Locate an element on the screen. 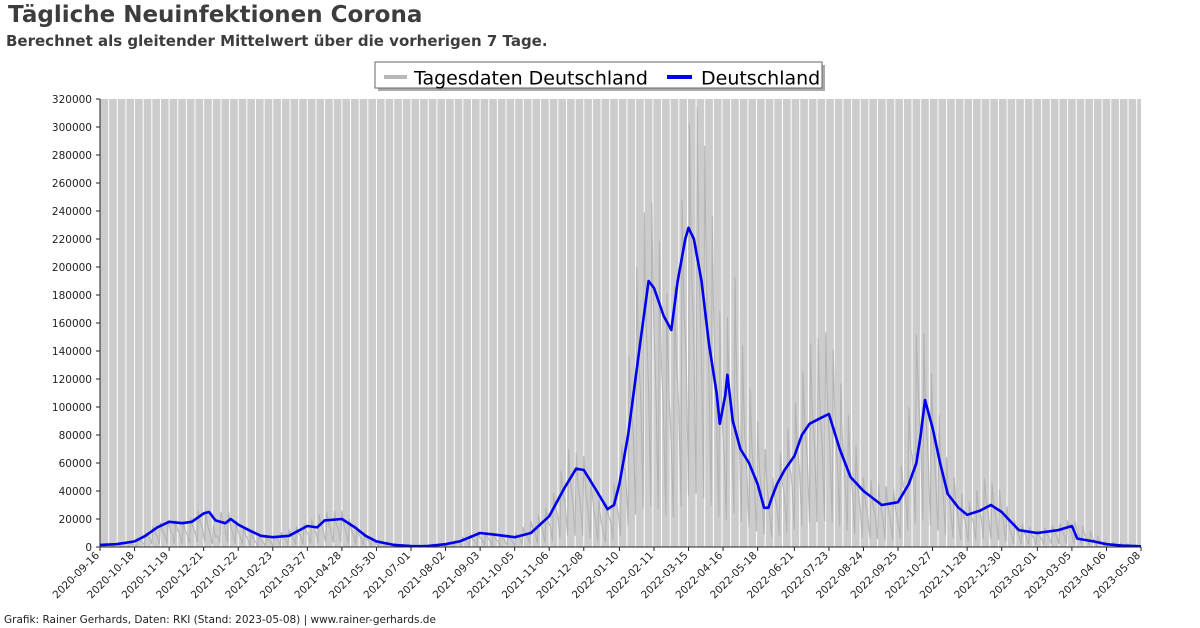 This screenshot has height=628, width=1200. y-tick-label: 80000 is located at coordinates (75, 436).